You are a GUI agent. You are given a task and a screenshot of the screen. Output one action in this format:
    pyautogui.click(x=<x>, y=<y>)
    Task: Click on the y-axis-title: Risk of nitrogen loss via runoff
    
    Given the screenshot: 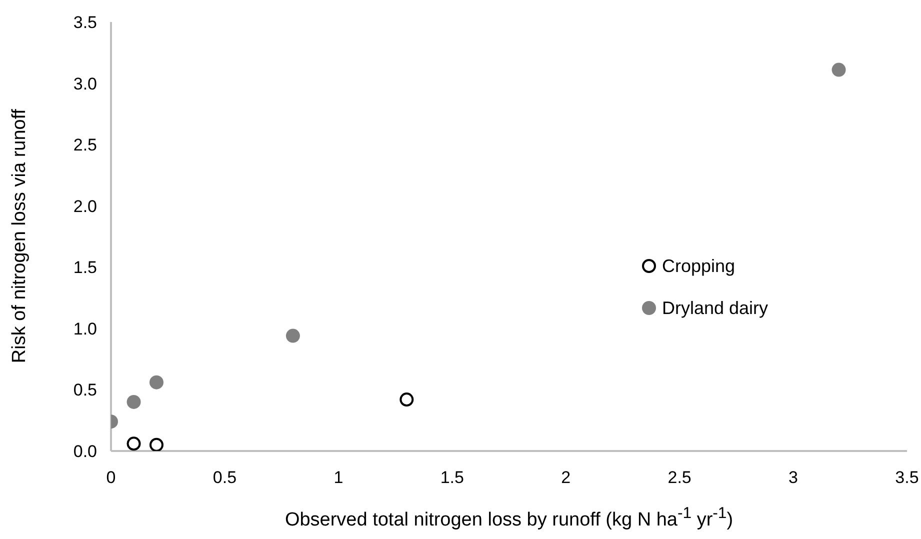 What is the action you would take?
    pyautogui.click(x=20, y=236)
    